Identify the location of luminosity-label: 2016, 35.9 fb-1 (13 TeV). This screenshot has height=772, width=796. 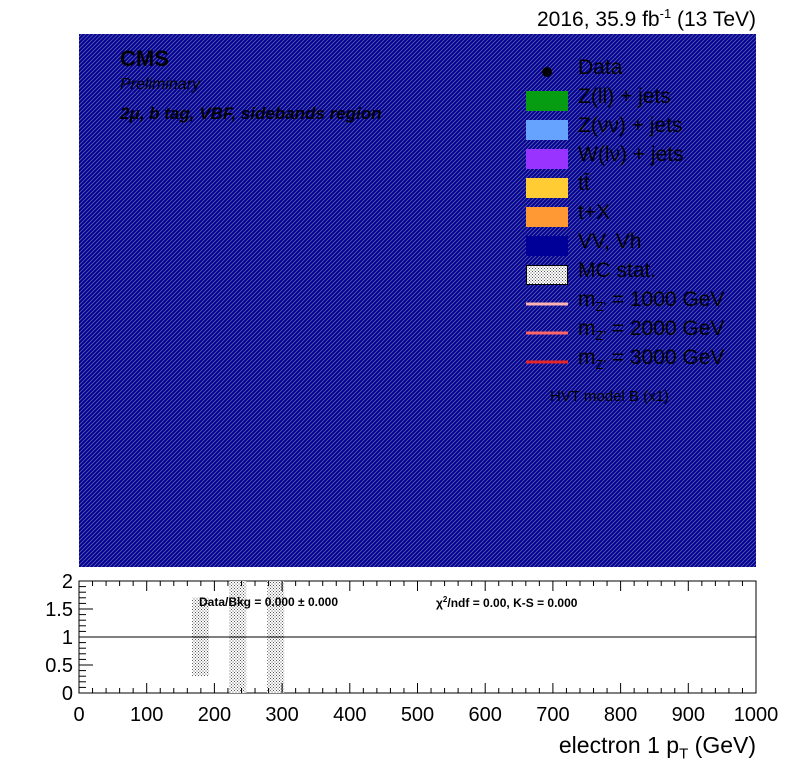
(646, 19).